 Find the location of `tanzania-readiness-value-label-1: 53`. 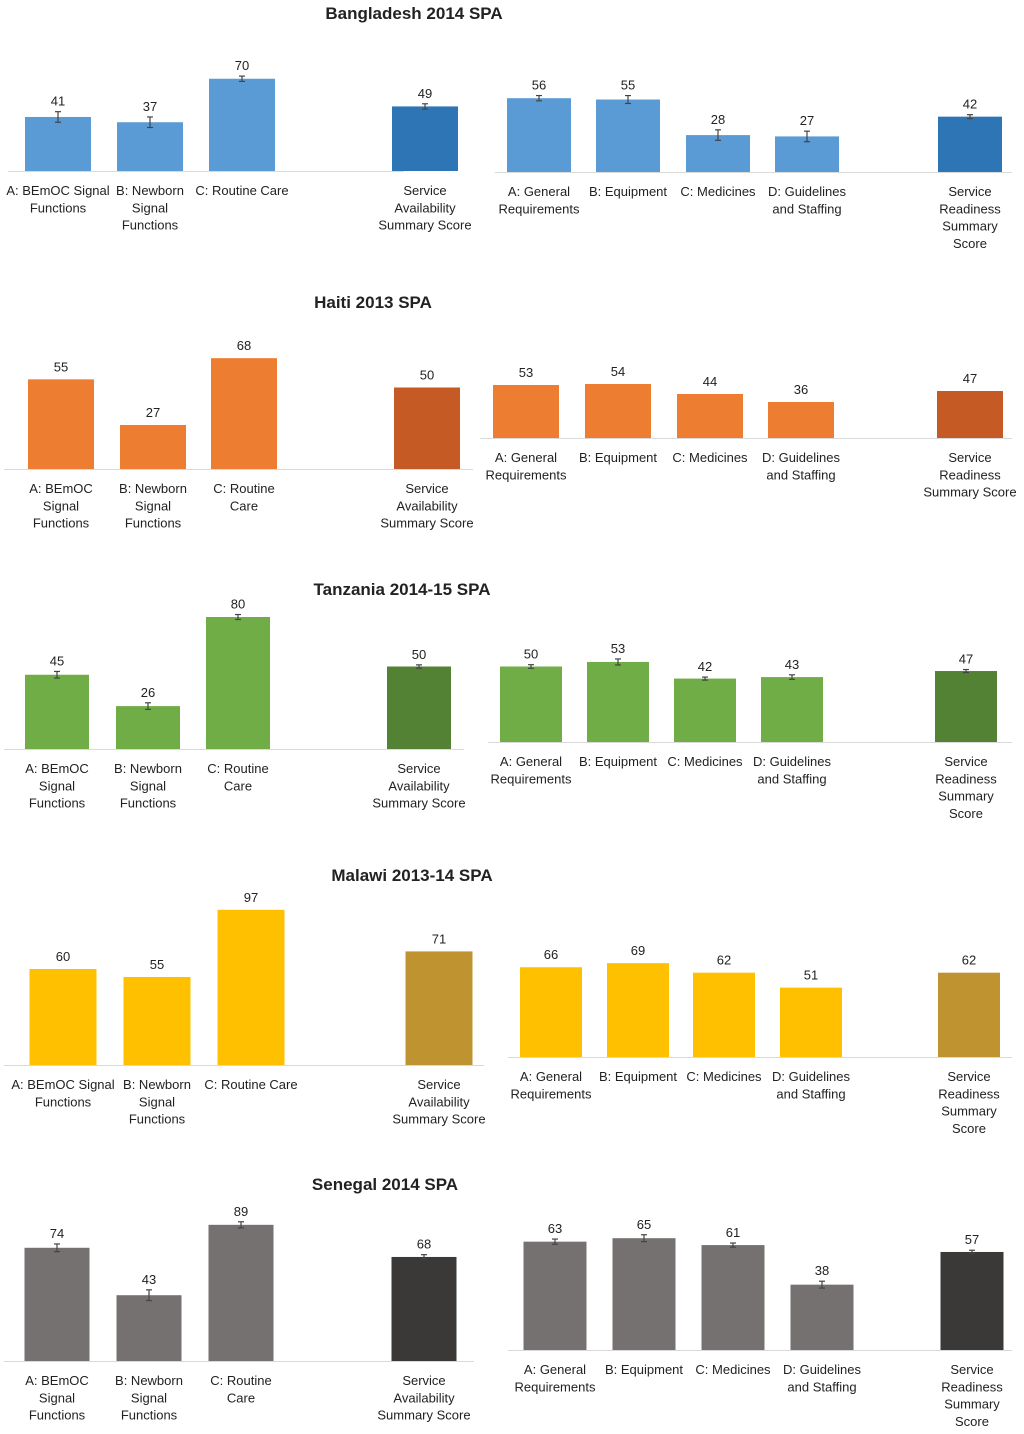

tanzania-readiness-value-label-1: 53 is located at coordinates (618, 648).